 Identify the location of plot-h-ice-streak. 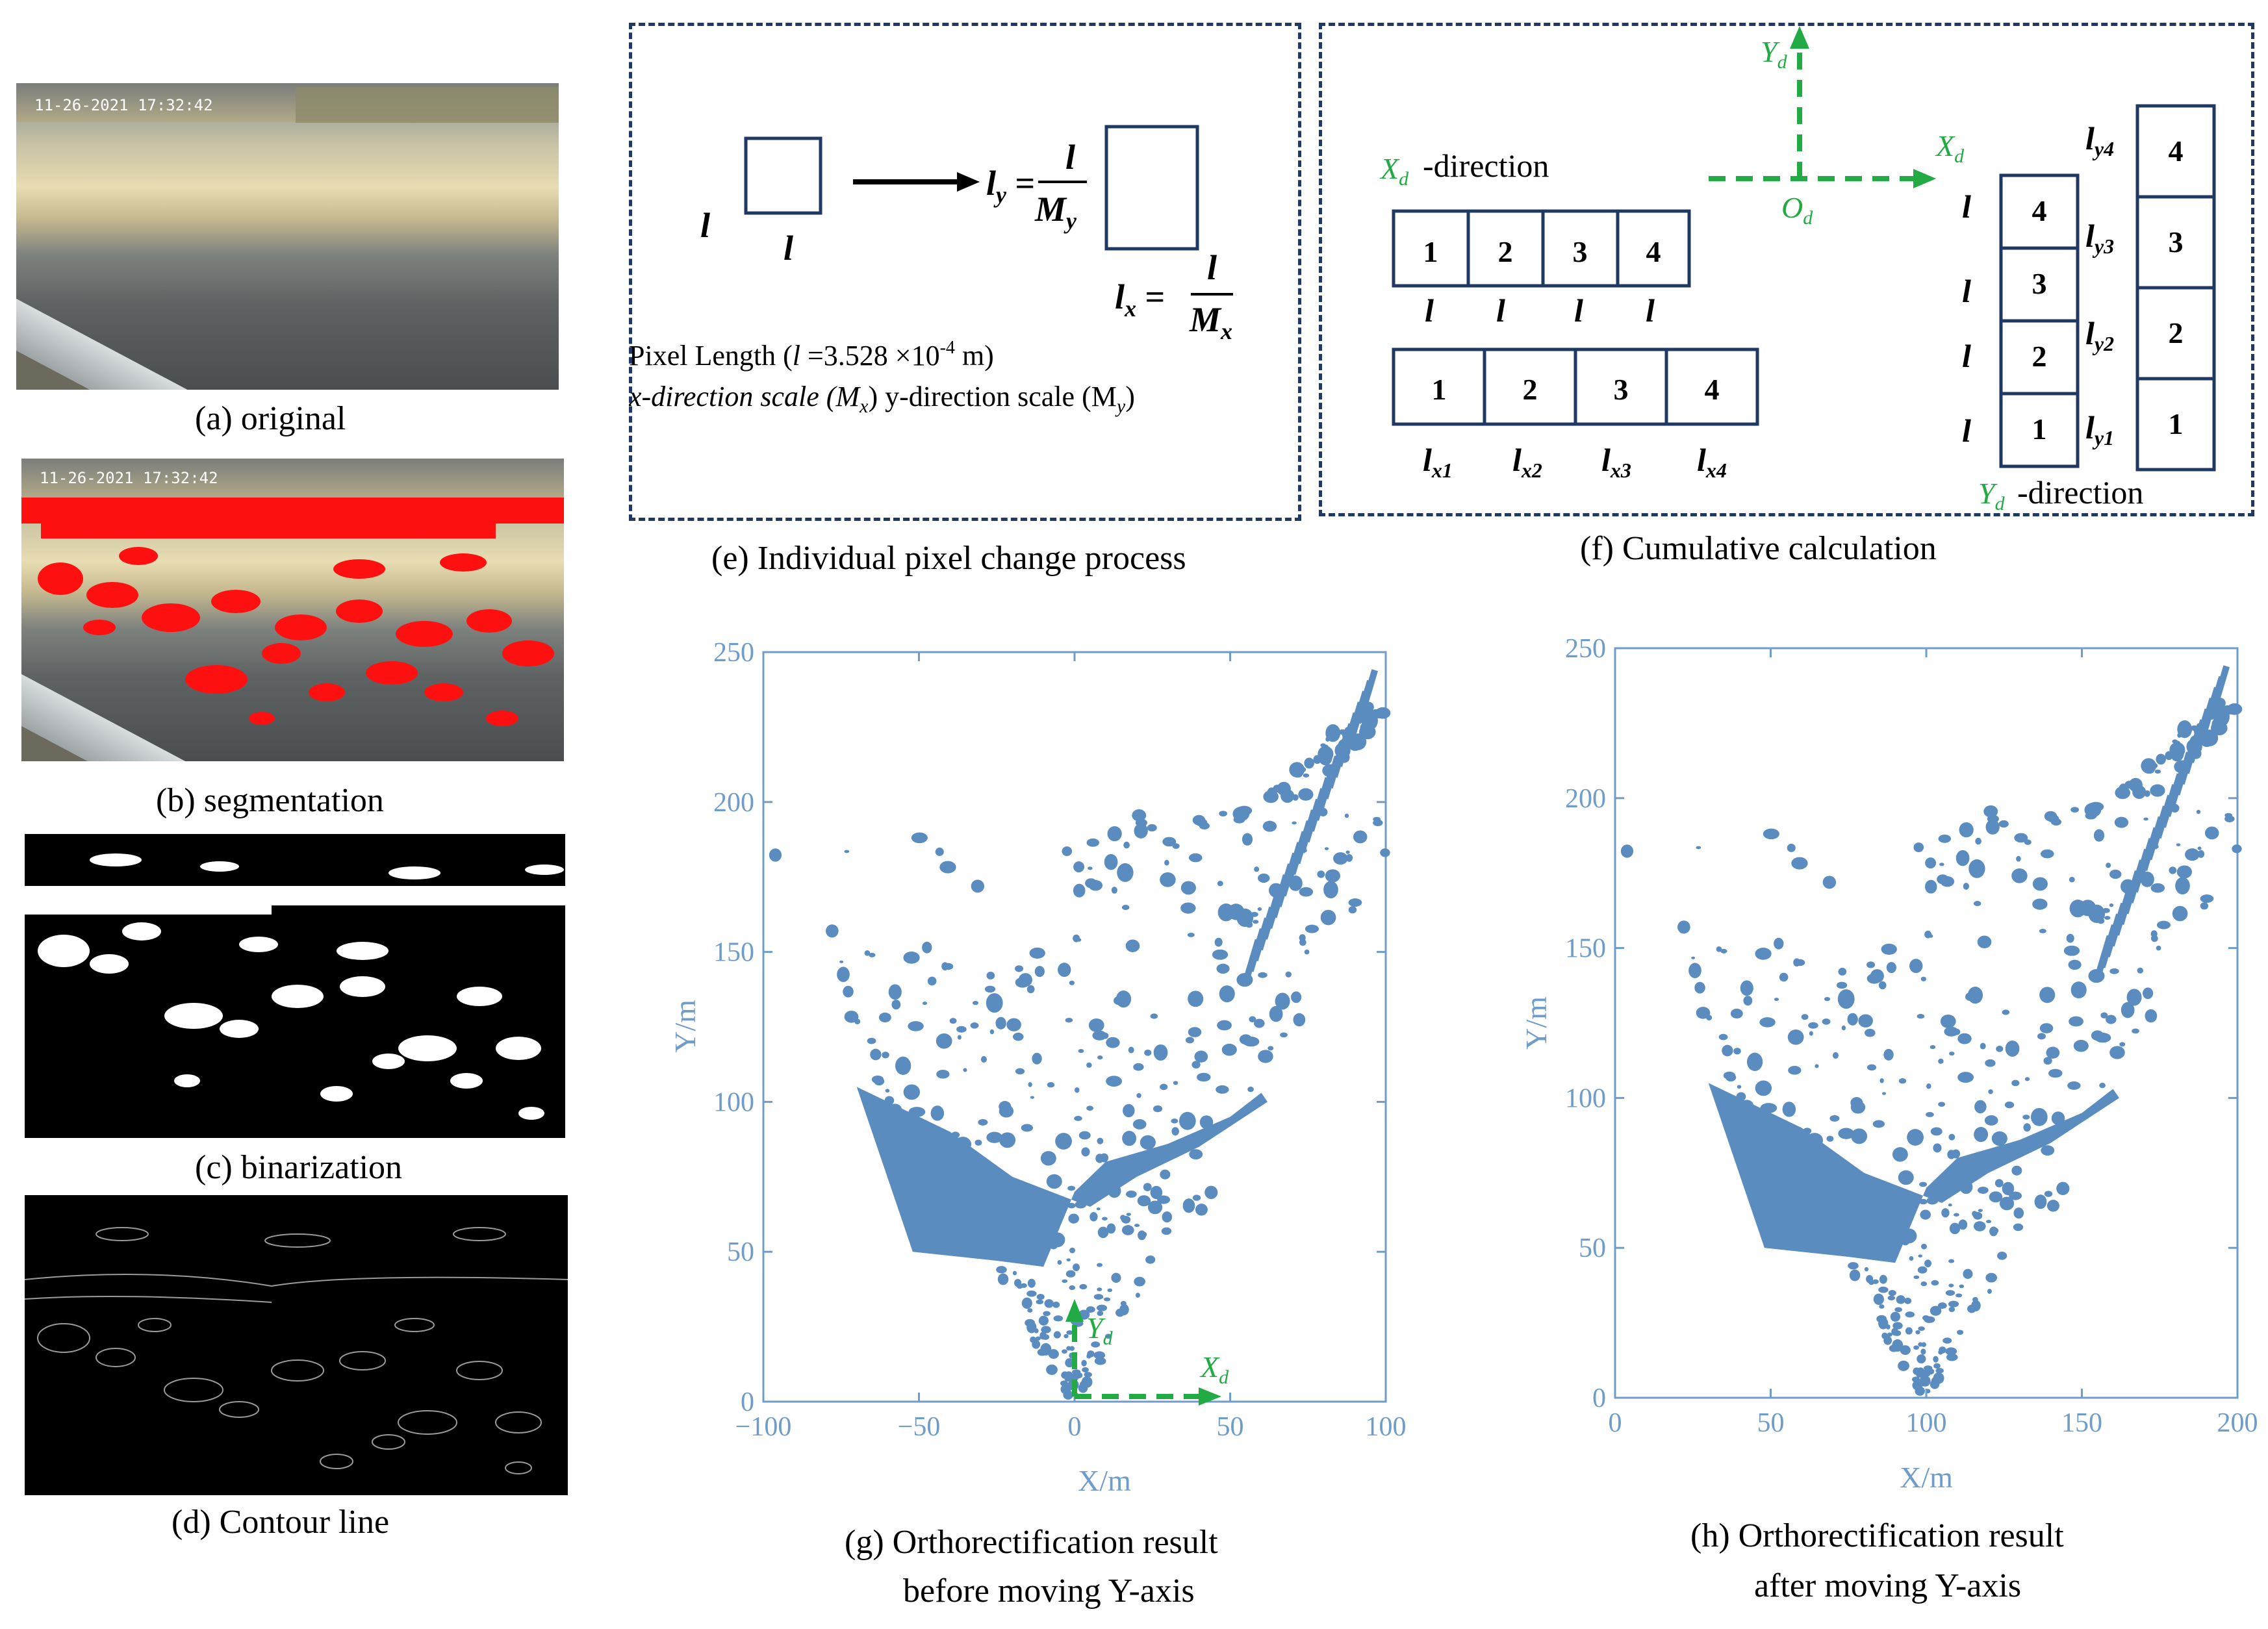
(2220, 687).